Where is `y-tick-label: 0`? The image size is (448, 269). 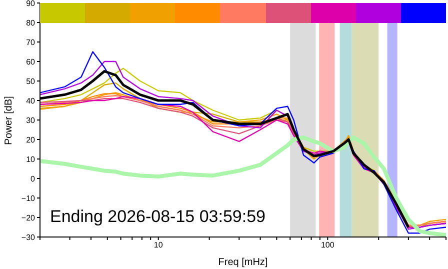
y-tick-label: 0 is located at coordinates (33, 179).